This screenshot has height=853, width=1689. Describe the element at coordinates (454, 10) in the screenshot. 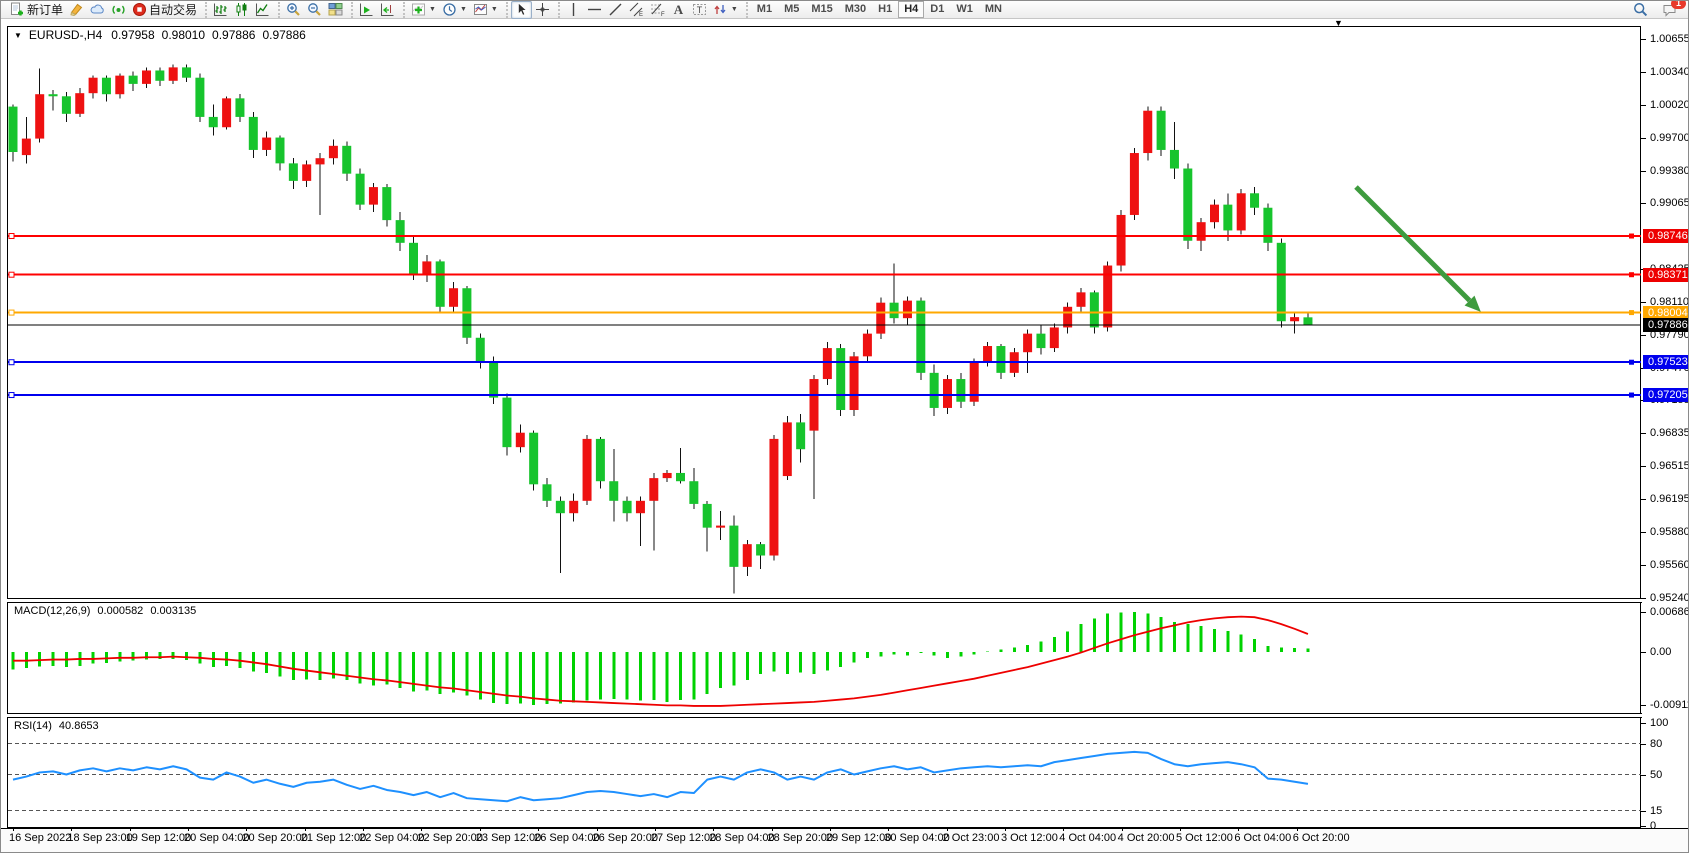

I see `periods-button: ▼` at that location.